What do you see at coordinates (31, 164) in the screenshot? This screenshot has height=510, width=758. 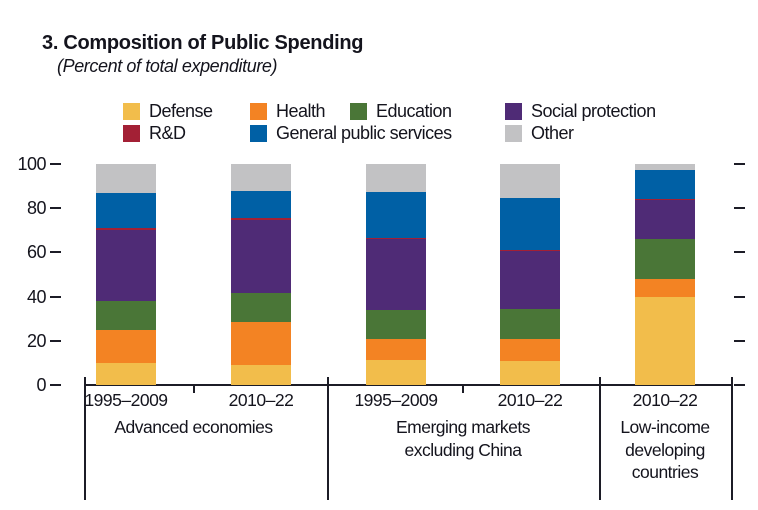 I see `y-tick-label-100: 100` at bounding box center [31, 164].